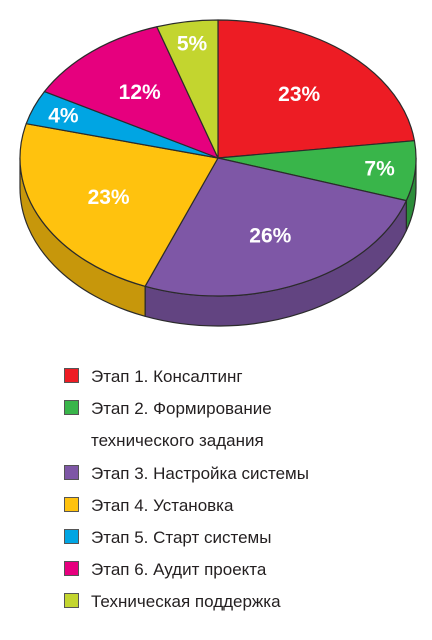  Describe the element at coordinates (192, 44) in the screenshot. I see `value-label-7: 5%` at that location.